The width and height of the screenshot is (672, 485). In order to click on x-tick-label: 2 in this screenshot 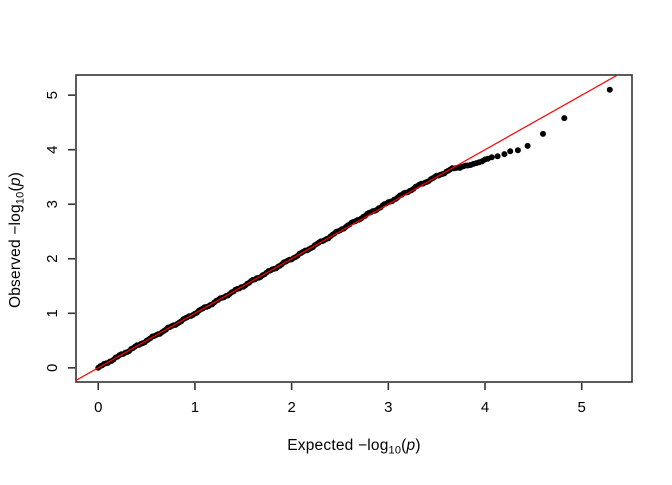, I will do `click(291, 407)`.